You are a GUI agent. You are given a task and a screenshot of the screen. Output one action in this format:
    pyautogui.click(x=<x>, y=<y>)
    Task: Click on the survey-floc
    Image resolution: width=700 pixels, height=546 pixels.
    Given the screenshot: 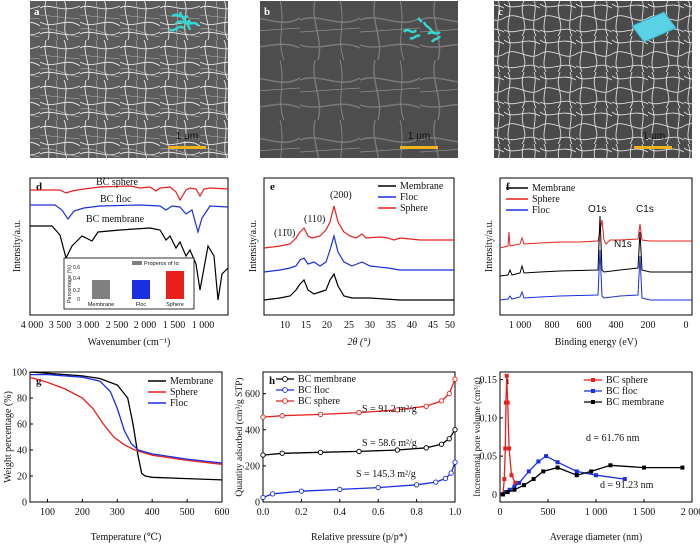 What is the action you would take?
    pyautogui.click(x=595, y=275)
    